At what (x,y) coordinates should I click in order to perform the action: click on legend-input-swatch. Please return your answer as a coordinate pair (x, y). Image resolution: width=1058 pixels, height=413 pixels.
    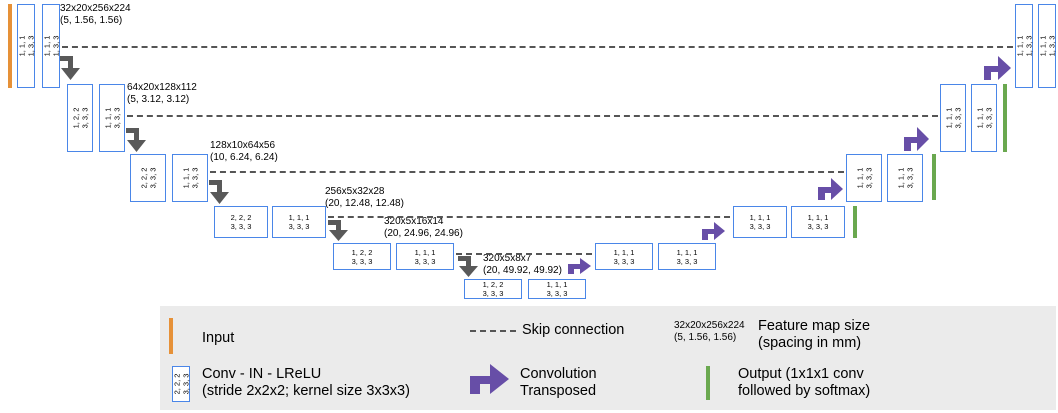
    Looking at the image, I should click on (171, 336).